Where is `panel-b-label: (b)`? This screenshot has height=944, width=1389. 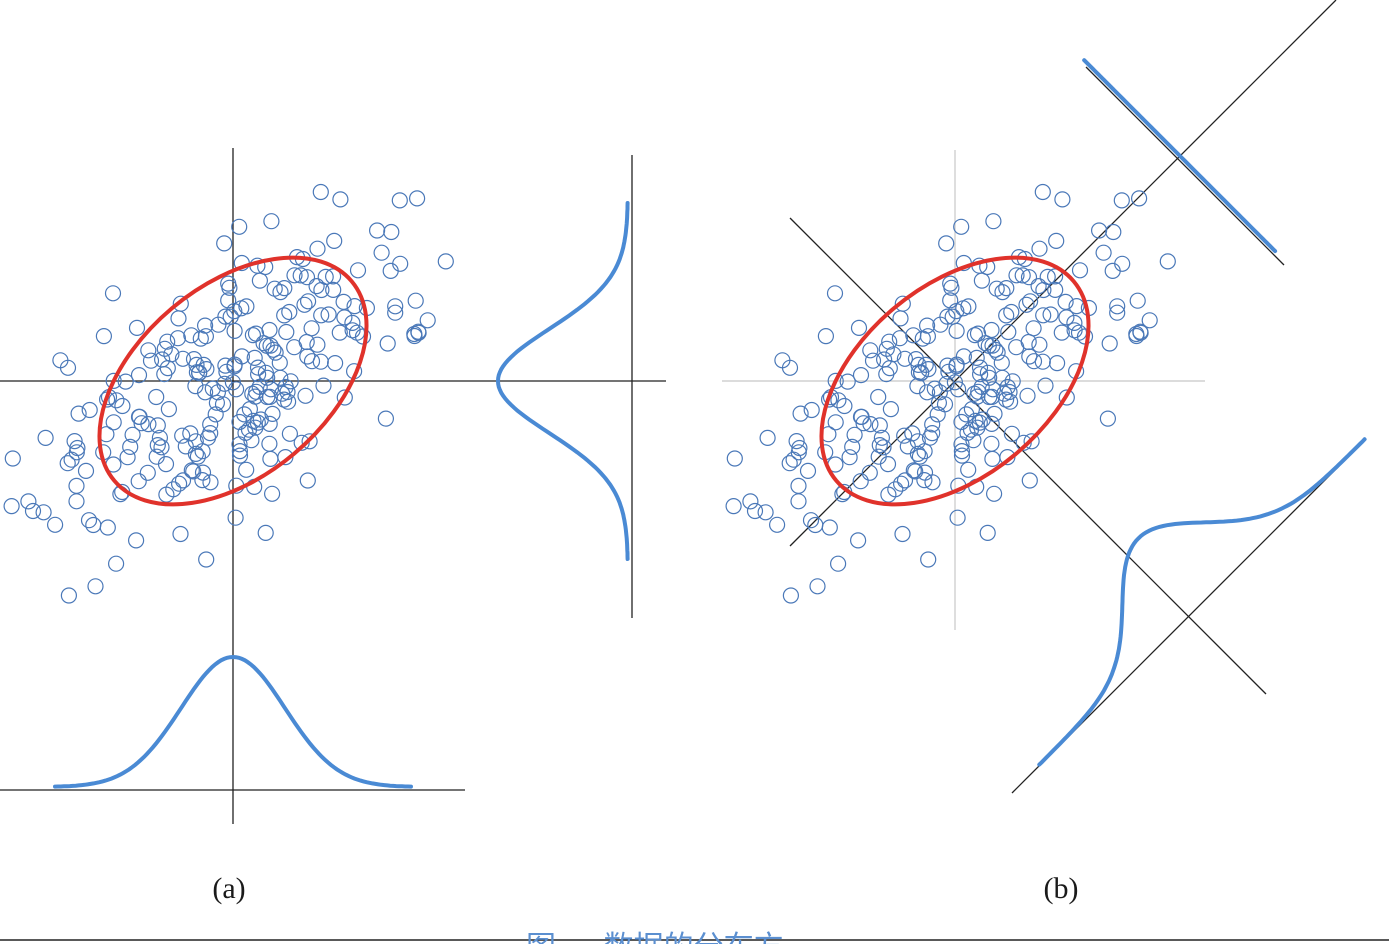 panel-b-label: (b) is located at coordinates (1061, 888).